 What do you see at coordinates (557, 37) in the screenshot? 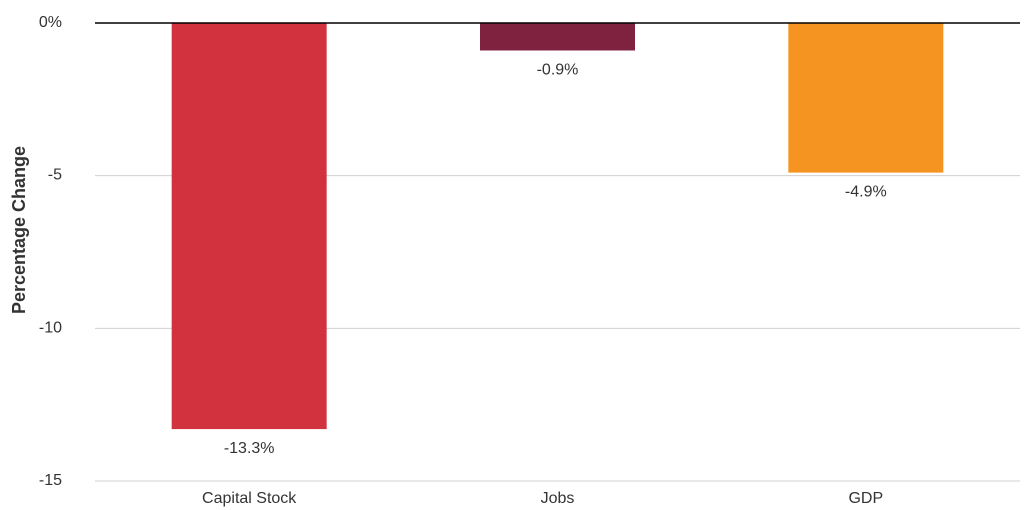
I see `bar-jobs` at bounding box center [557, 37].